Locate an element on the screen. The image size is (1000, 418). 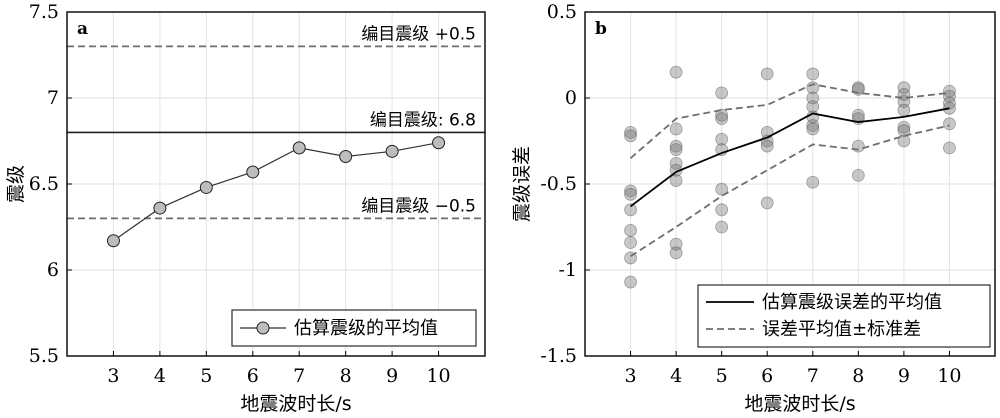
y-tick-label: -1 is located at coordinates (567, 270).